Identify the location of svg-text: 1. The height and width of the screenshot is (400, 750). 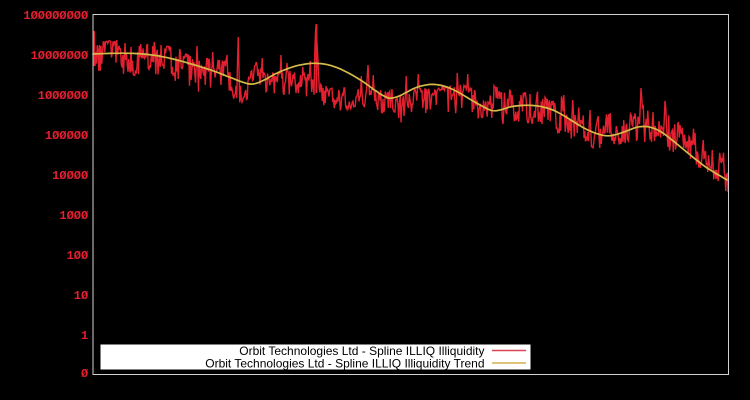
(84, 336).